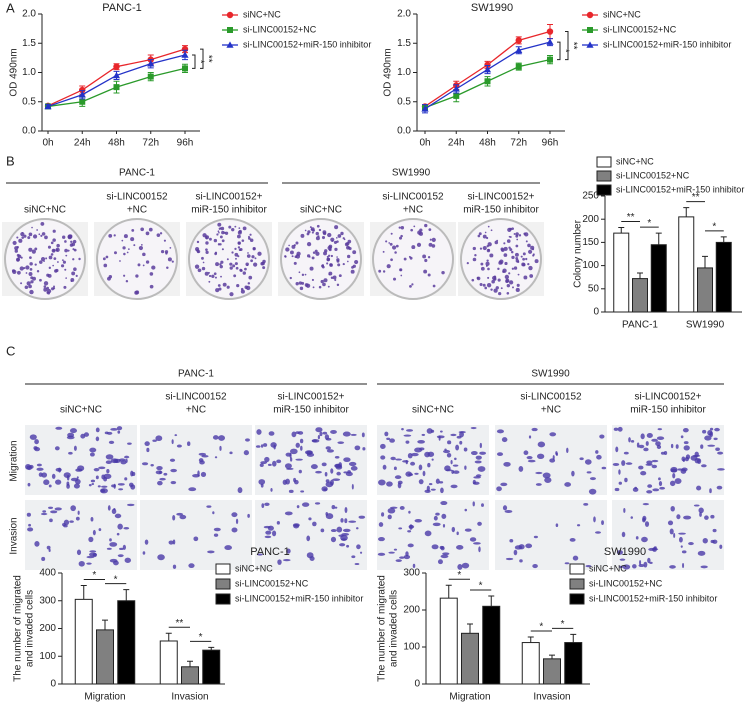  I want to click on y-tick-label: 200, so click(47, 628).